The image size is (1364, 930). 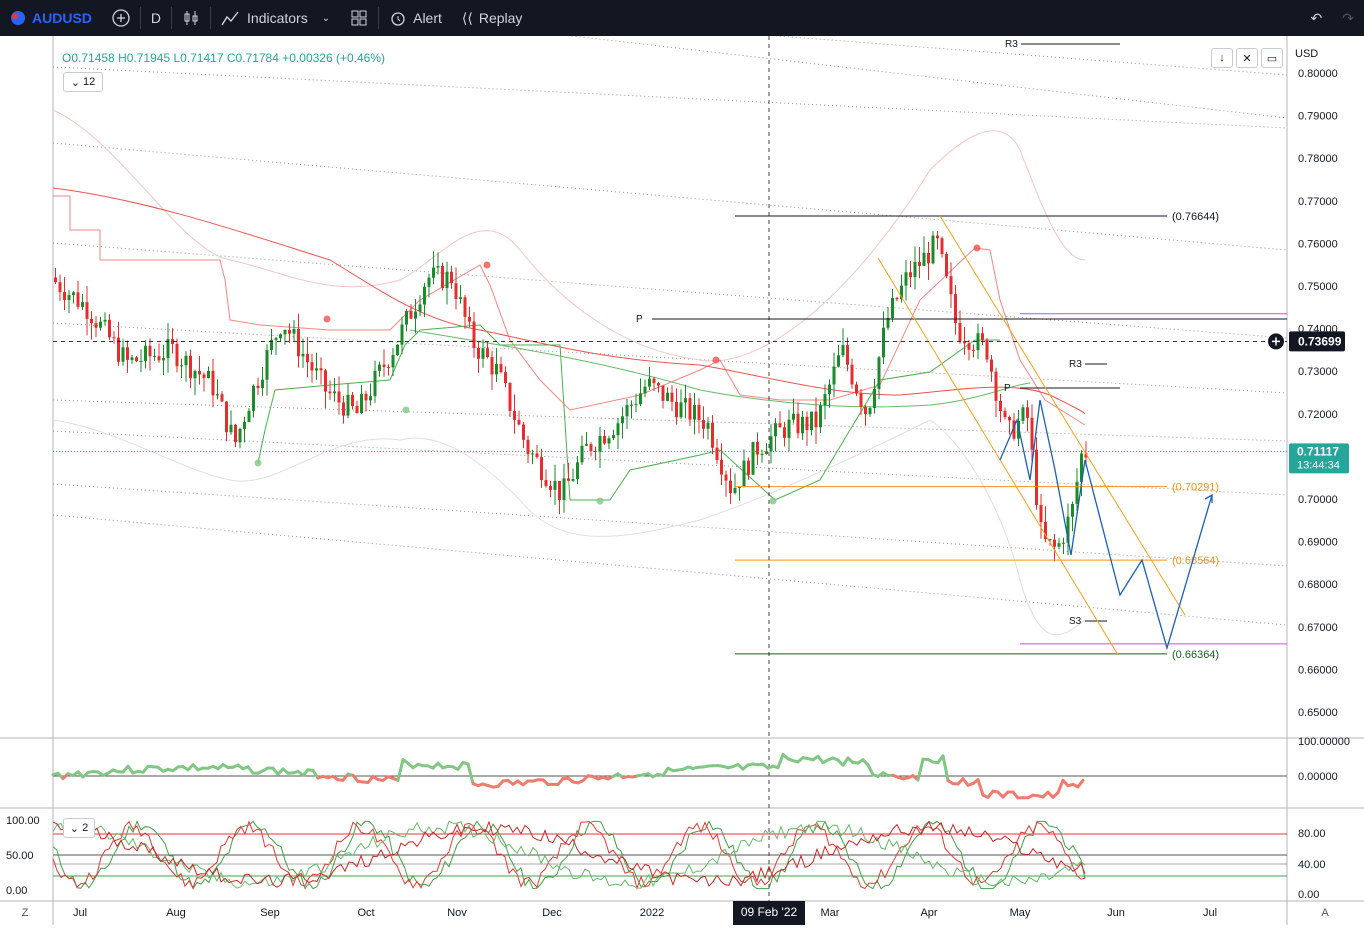 I want to click on maximize-button: ✕, so click(x=1247, y=58).